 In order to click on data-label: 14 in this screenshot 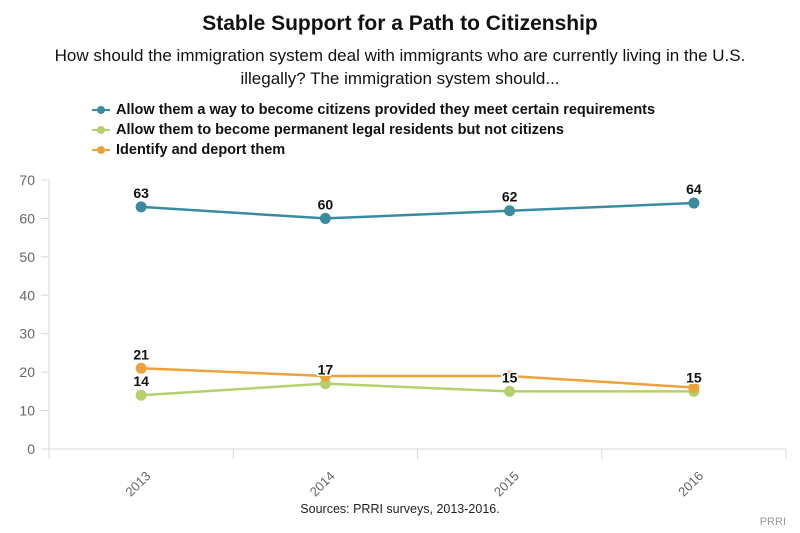, I will do `click(141, 381)`.